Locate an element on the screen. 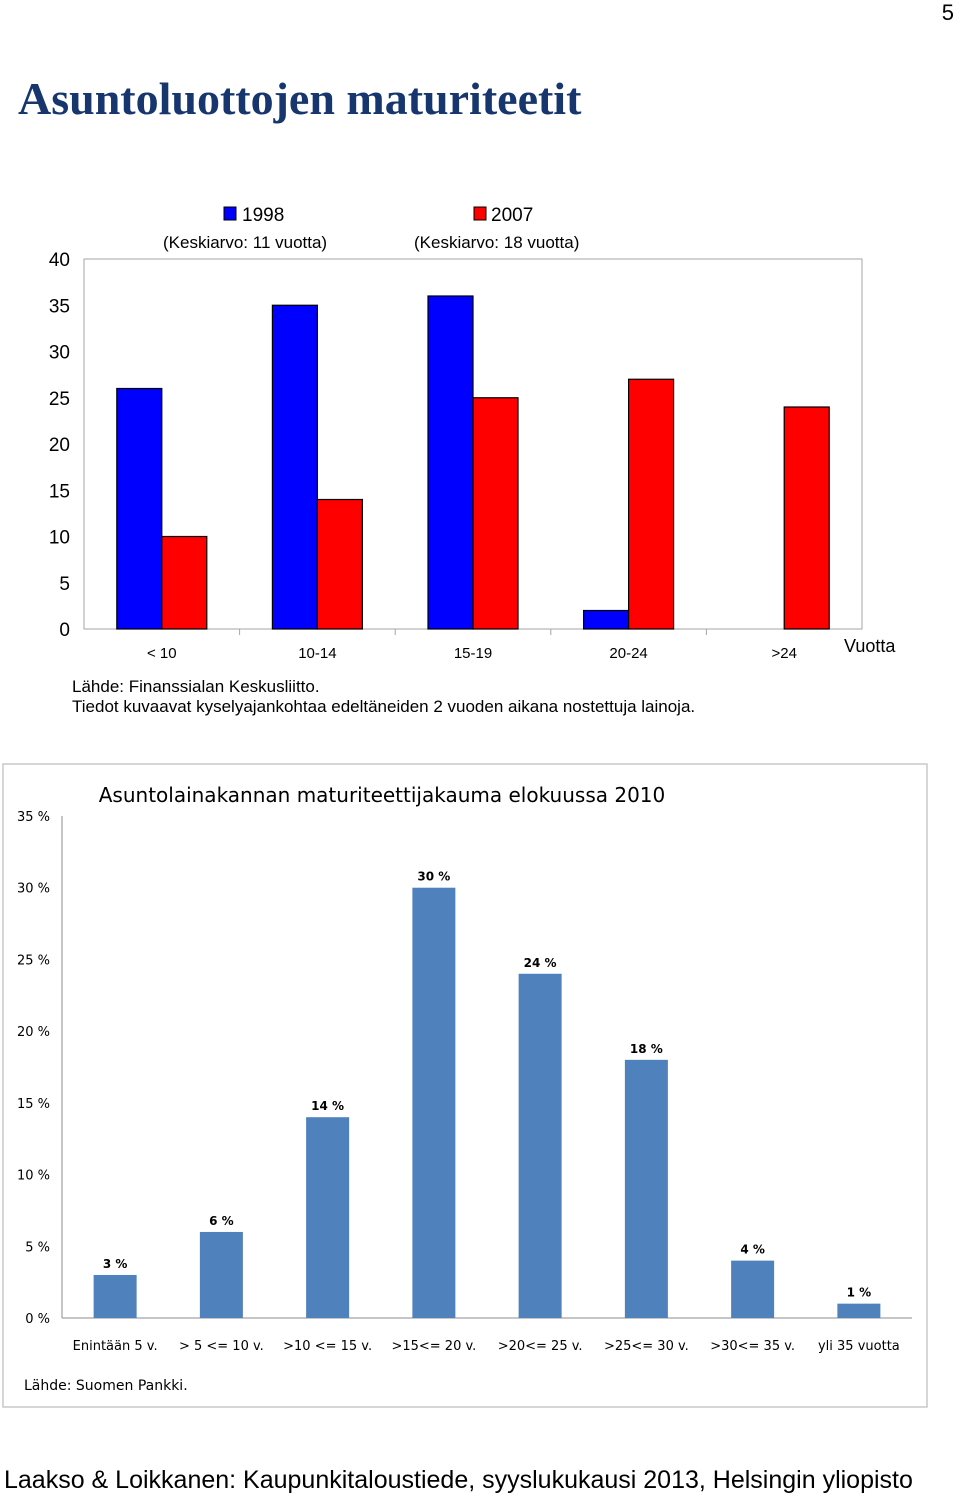 The width and height of the screenshot is (960, 1497). page-title: Asuntoluottojen maturiteetit is located at coordinates (300, 98).